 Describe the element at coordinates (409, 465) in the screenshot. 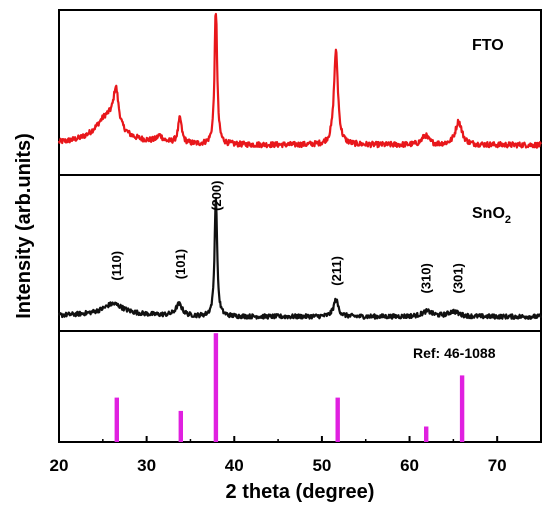

I see `x-tick-label: 60` at that location.